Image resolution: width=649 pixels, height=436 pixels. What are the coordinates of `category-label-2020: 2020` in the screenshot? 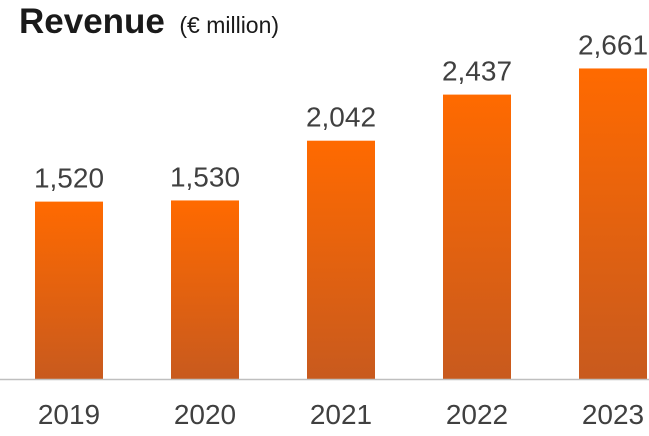 It's located at (205, 414).